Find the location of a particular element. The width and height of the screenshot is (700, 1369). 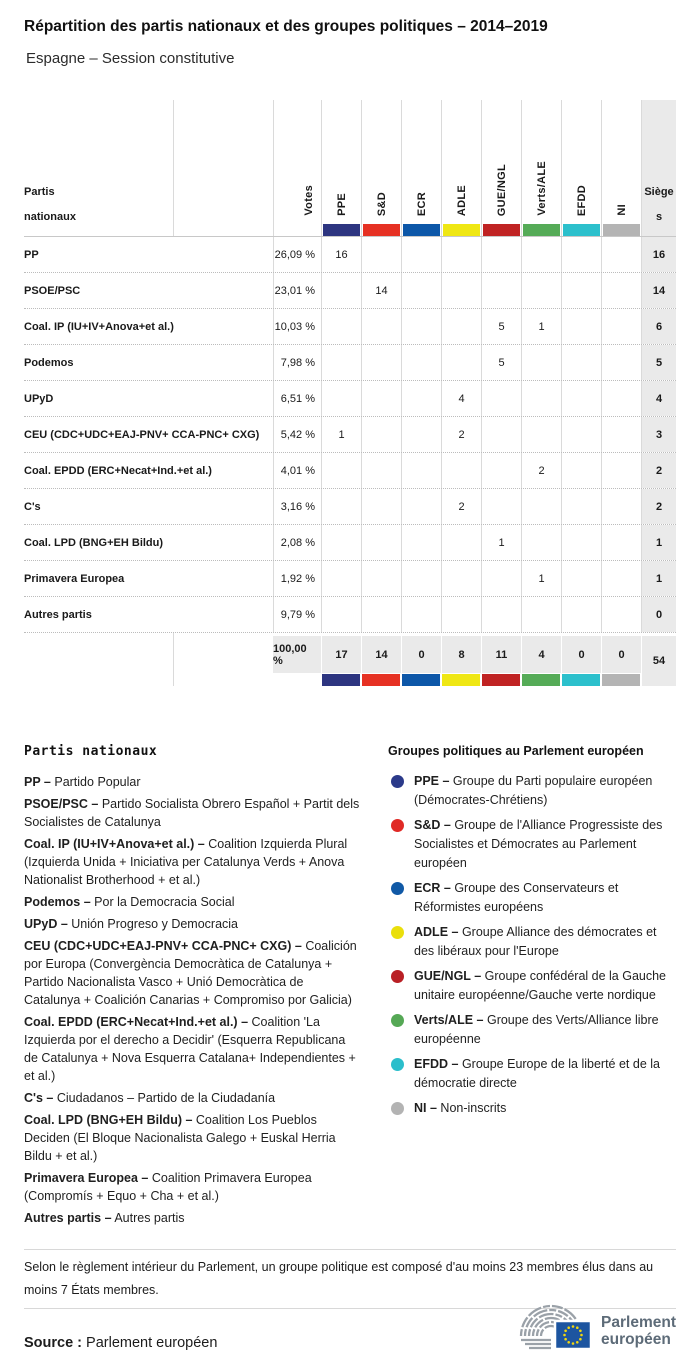

logo-wordmark: Parlement européen is located at coordinates (638, 1331).